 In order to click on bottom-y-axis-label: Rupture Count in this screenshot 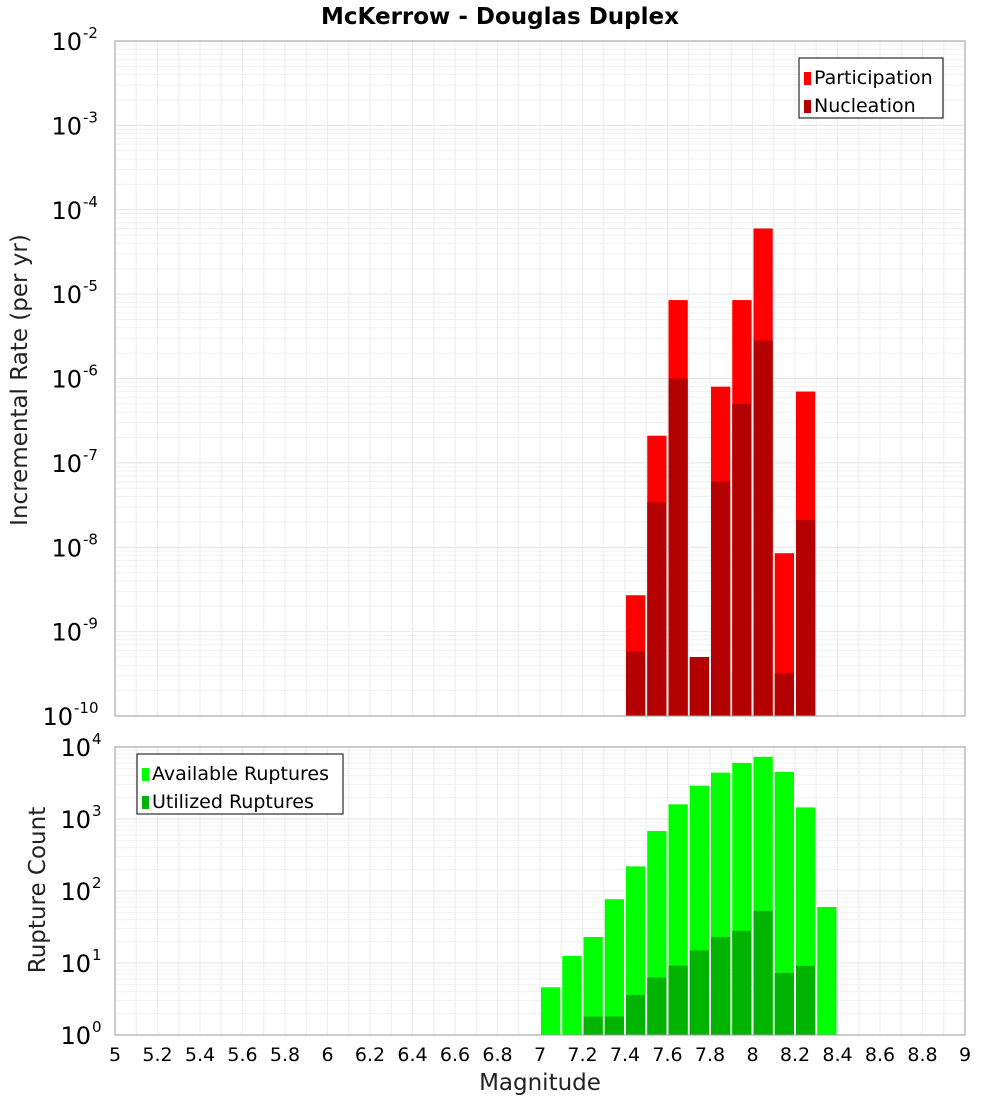, I will do `click(38, 890)`.